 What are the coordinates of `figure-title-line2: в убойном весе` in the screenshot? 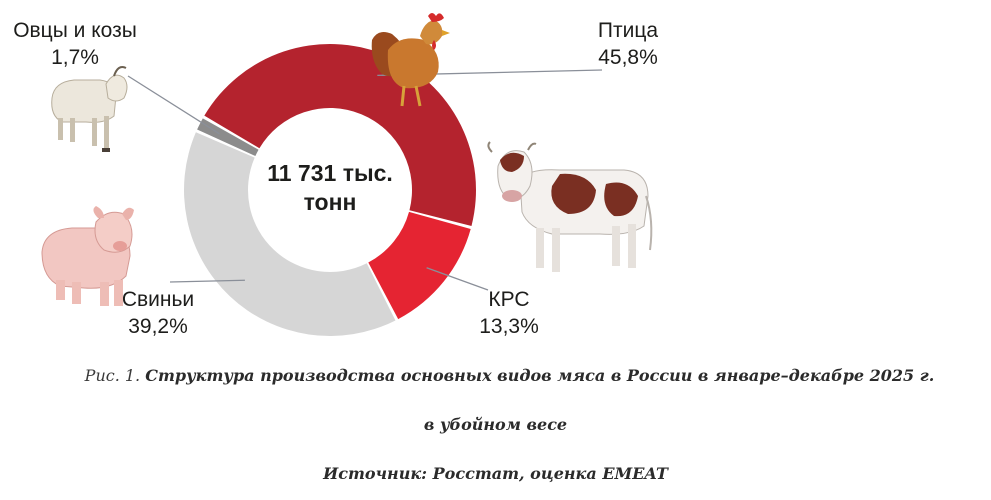 It's located at (495, 424).